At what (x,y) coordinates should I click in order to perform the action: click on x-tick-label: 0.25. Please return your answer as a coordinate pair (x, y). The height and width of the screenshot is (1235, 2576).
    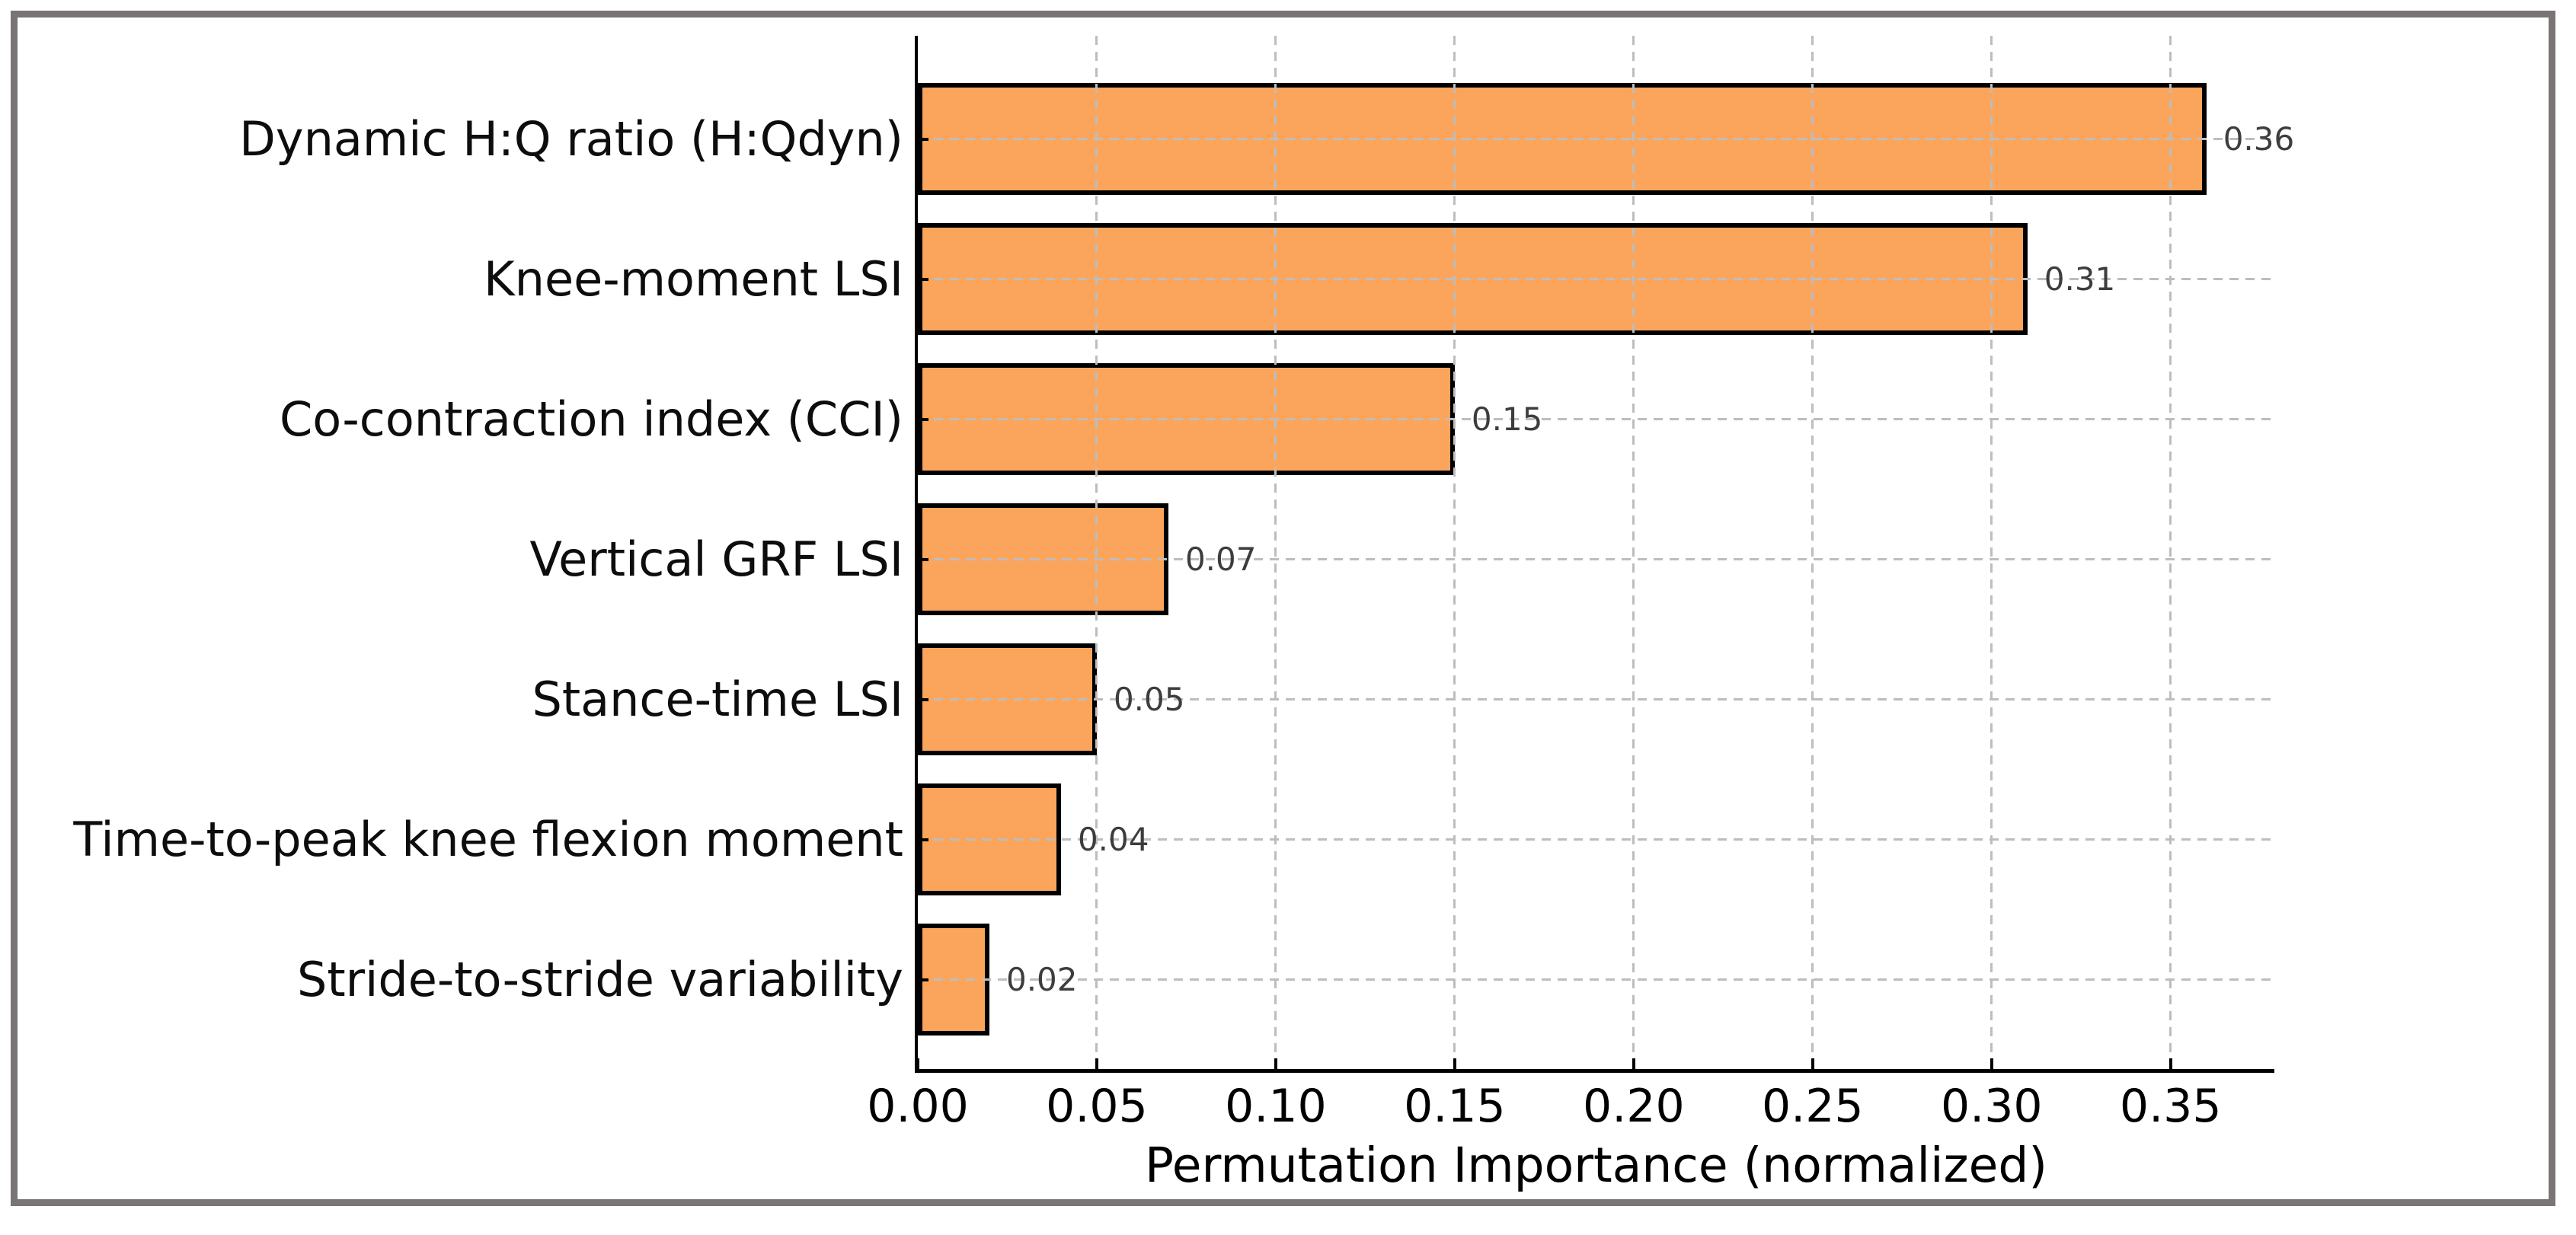
    Looking at the image, I should click on (1813, 1106).